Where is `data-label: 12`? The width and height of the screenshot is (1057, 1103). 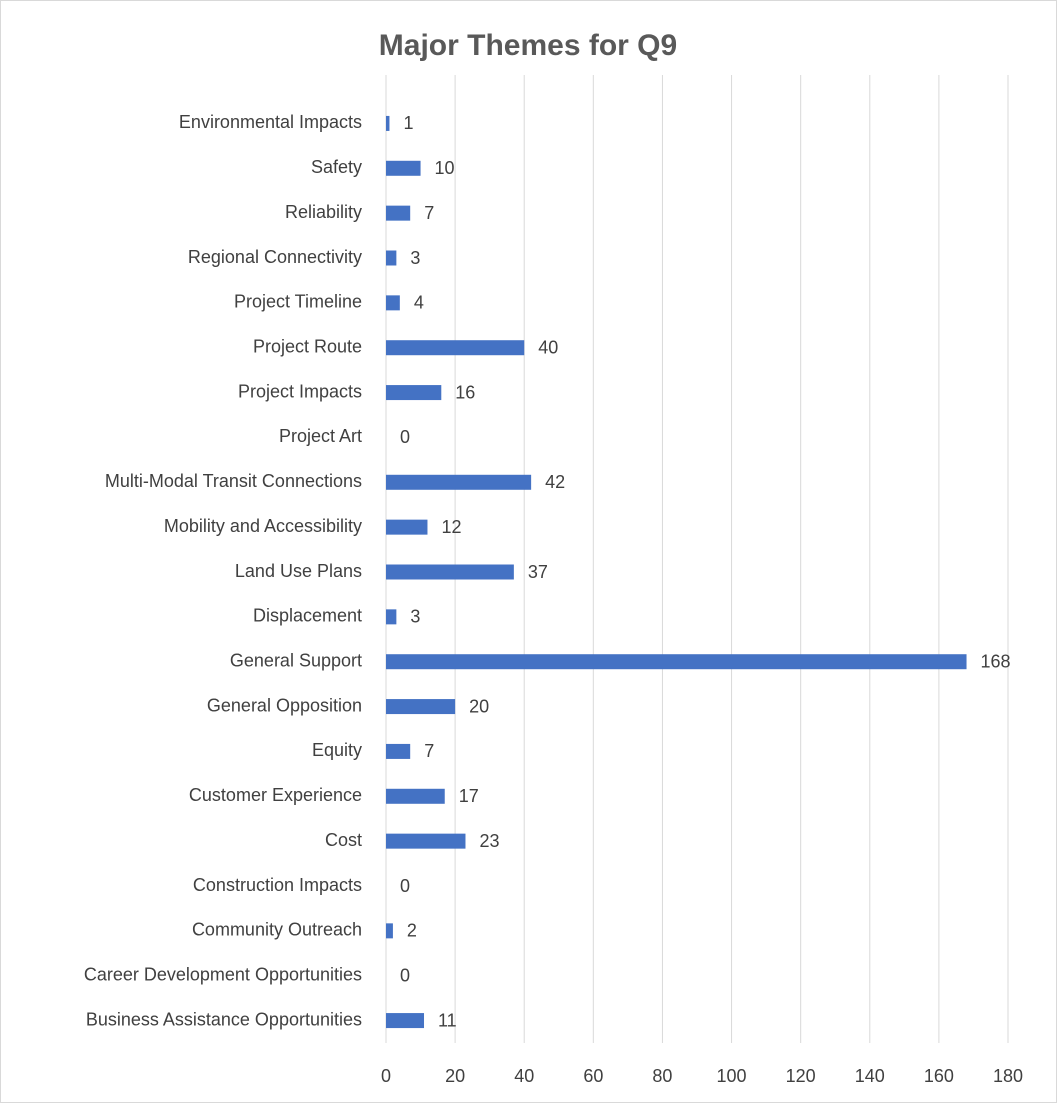
data-label: 12 is located at coordinates (451, 527).